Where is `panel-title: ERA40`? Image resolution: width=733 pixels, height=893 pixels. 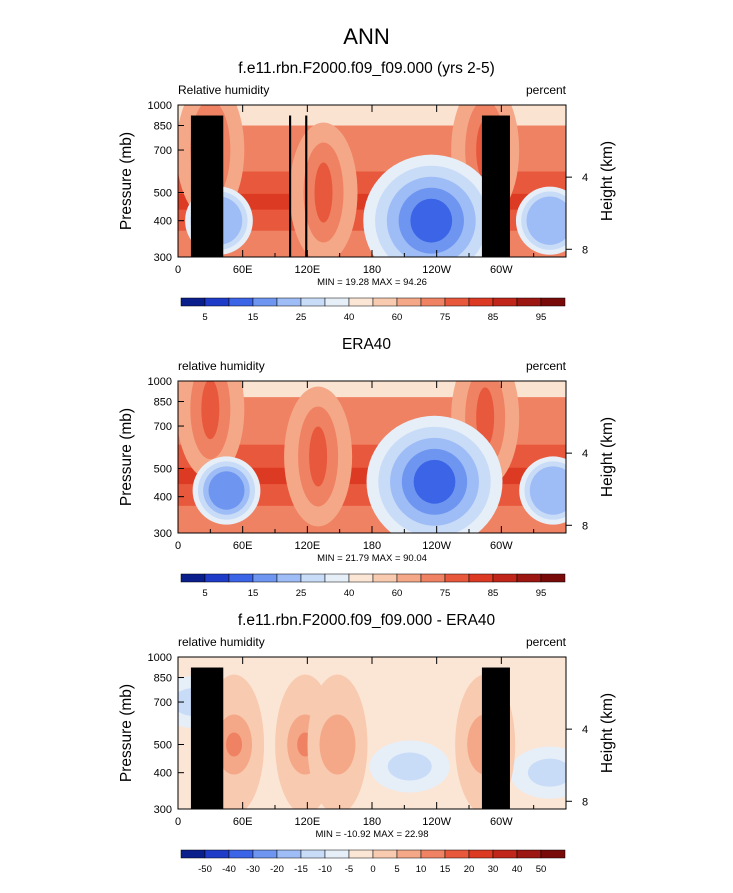 panel-title: ERA40 is located at coordinates (366, 344).